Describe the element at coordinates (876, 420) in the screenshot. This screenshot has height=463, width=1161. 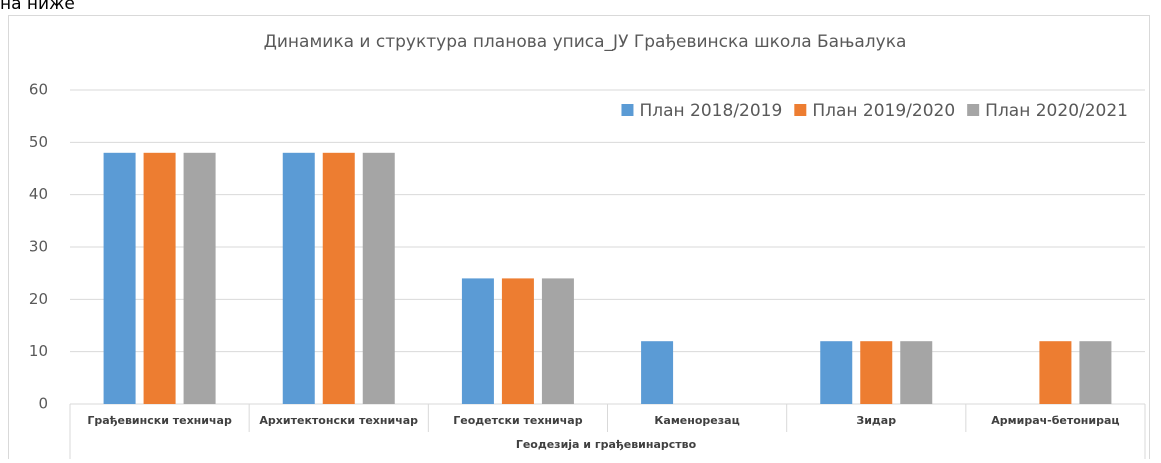
I see `x-tick-label: Зидар` at that location.